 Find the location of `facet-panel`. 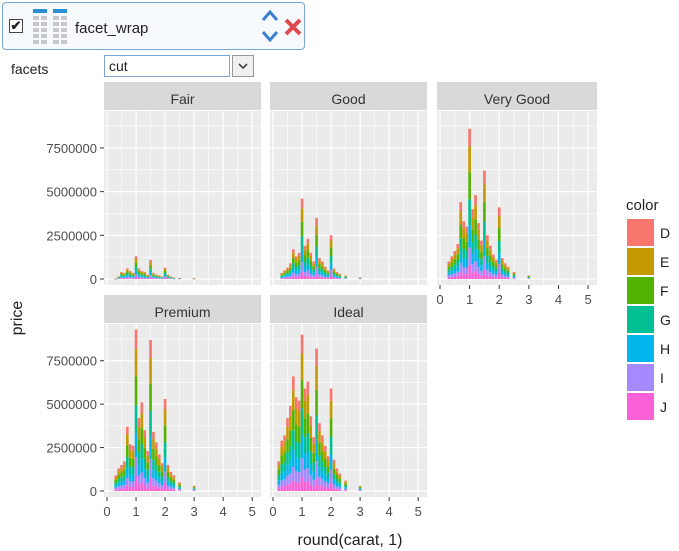

facet-panel is located at coordinates (182, 198).